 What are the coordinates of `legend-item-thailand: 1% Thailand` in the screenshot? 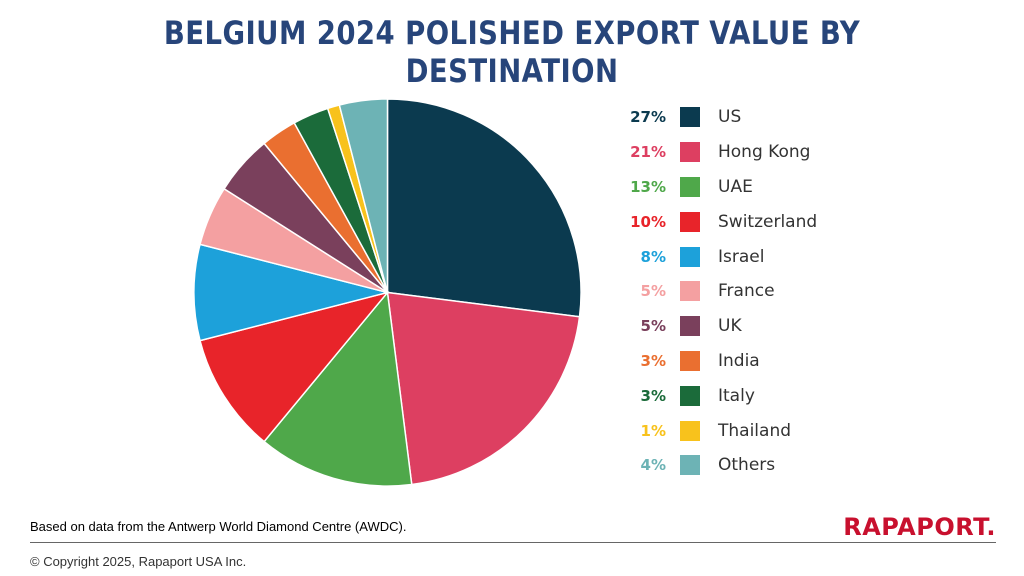 It's located at (760, 430).